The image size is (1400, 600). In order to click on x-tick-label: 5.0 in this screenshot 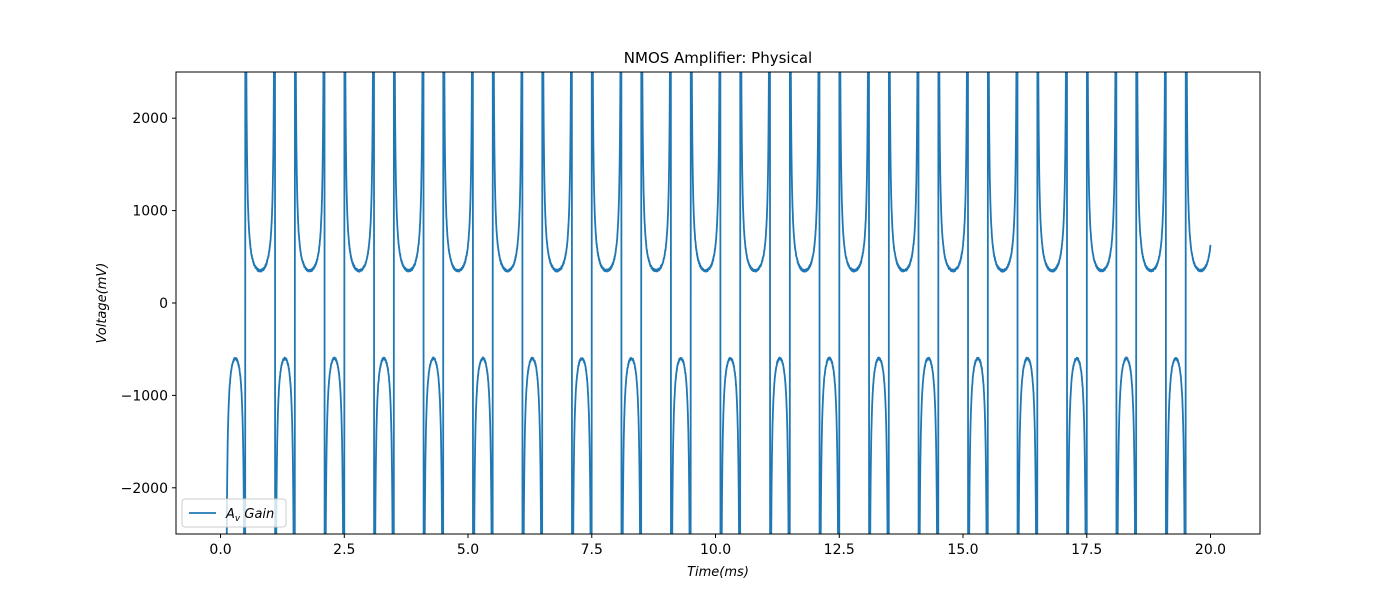, I will do `click(468, 550)`.